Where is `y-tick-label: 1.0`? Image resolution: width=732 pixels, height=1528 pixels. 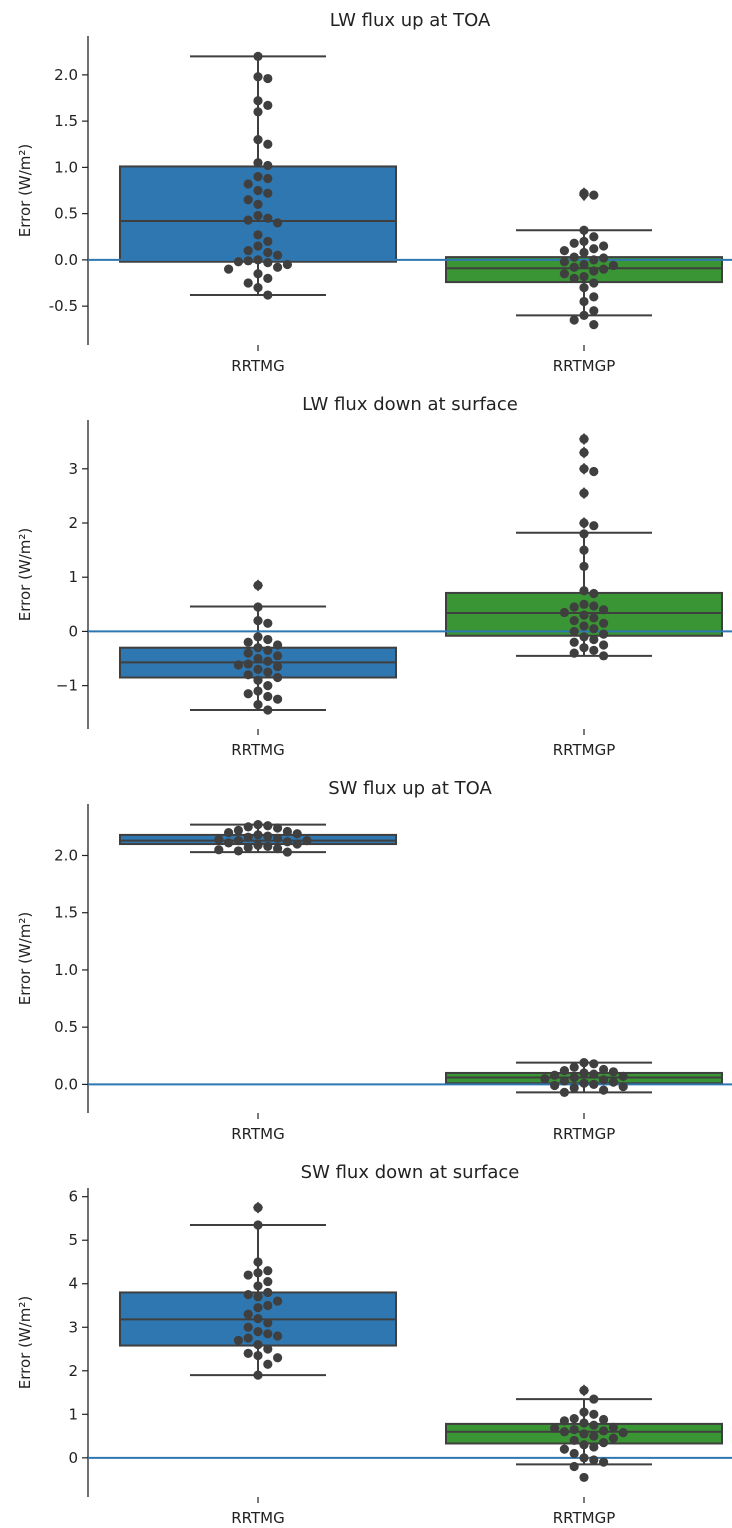 y-tick-label: 1.0 is located at coordinates (66, 167).